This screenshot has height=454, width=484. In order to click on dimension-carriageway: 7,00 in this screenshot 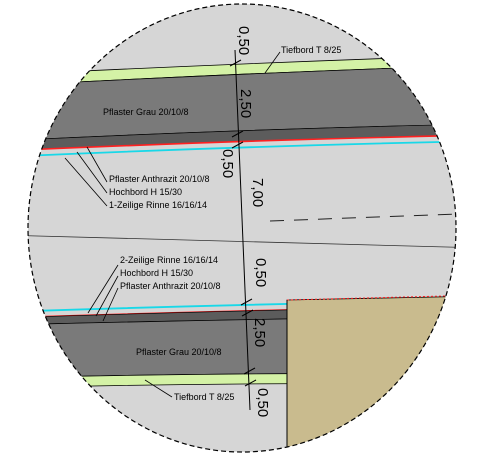, I will do `click(257, 192)`.